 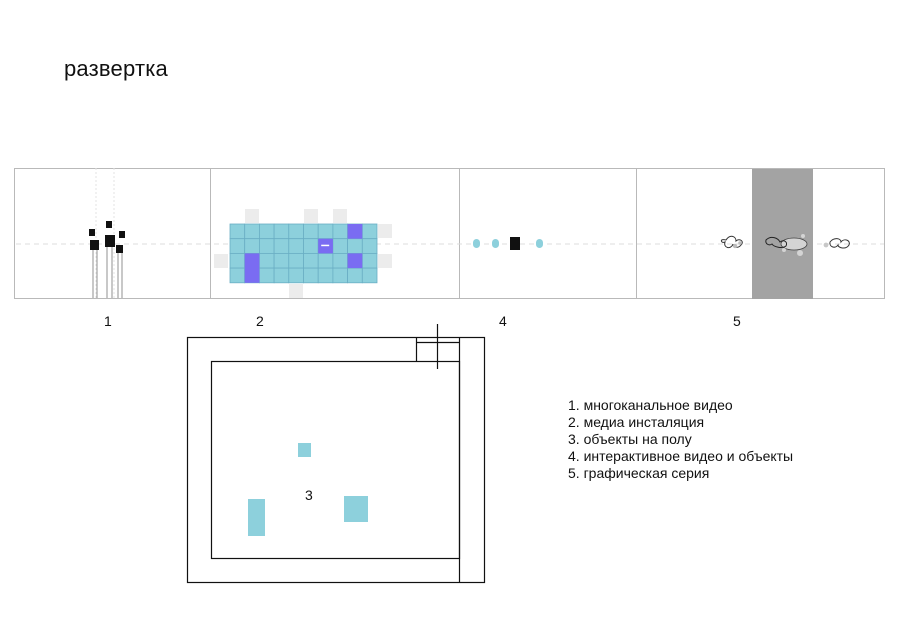 I want to click on plan-outer-wall, so click(x=336, y=460).